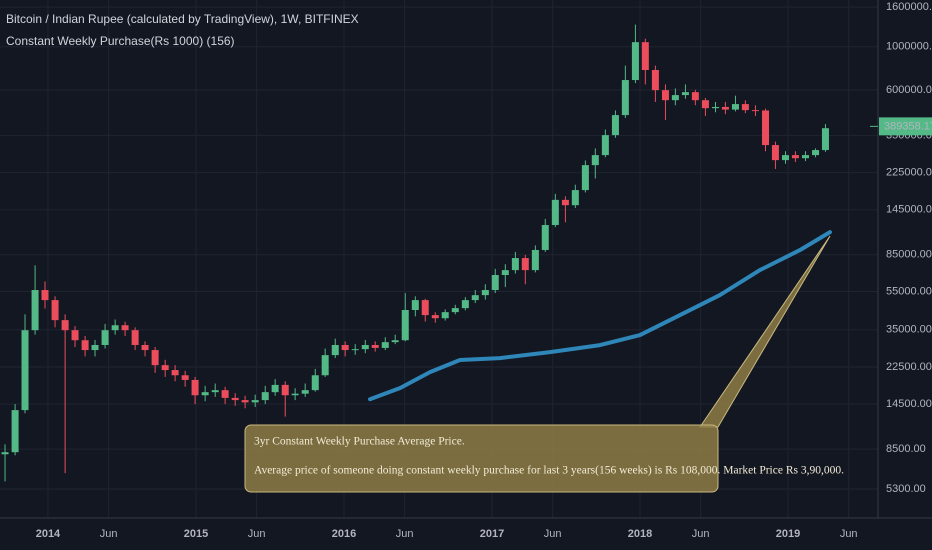 This screenshot has height=550, width=932. I want to click on callout-box, so click(481, 458).